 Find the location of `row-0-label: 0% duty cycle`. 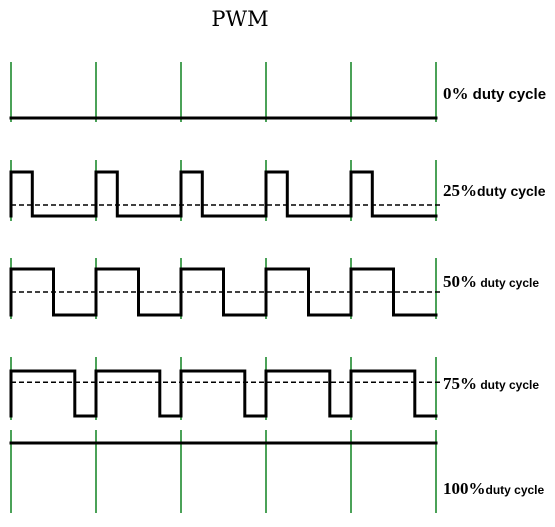

row-0-label: 0% duty cycle is located at coordinates (494, 93).